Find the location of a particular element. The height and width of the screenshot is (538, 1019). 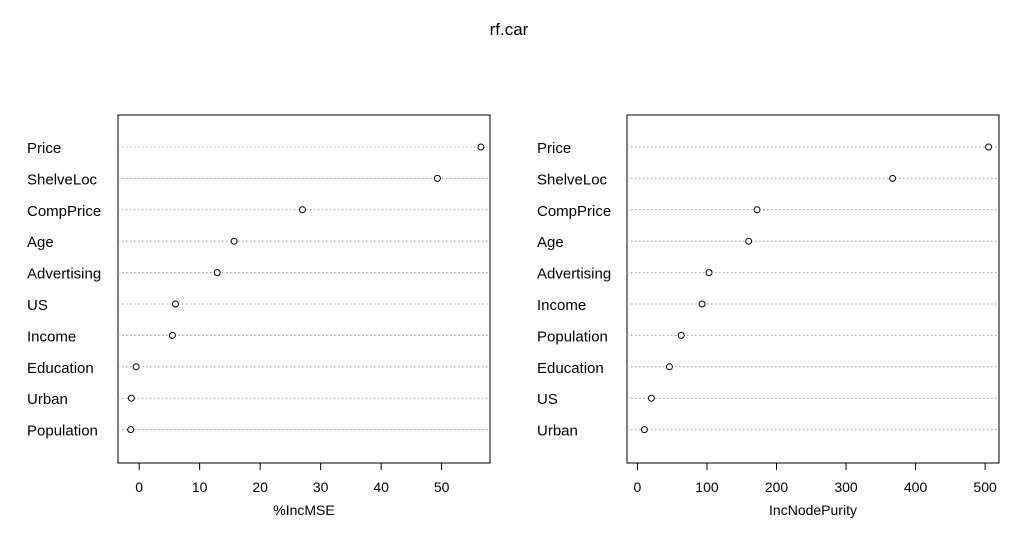

x-tick-label: 100 is located at coordinates (707, 487).